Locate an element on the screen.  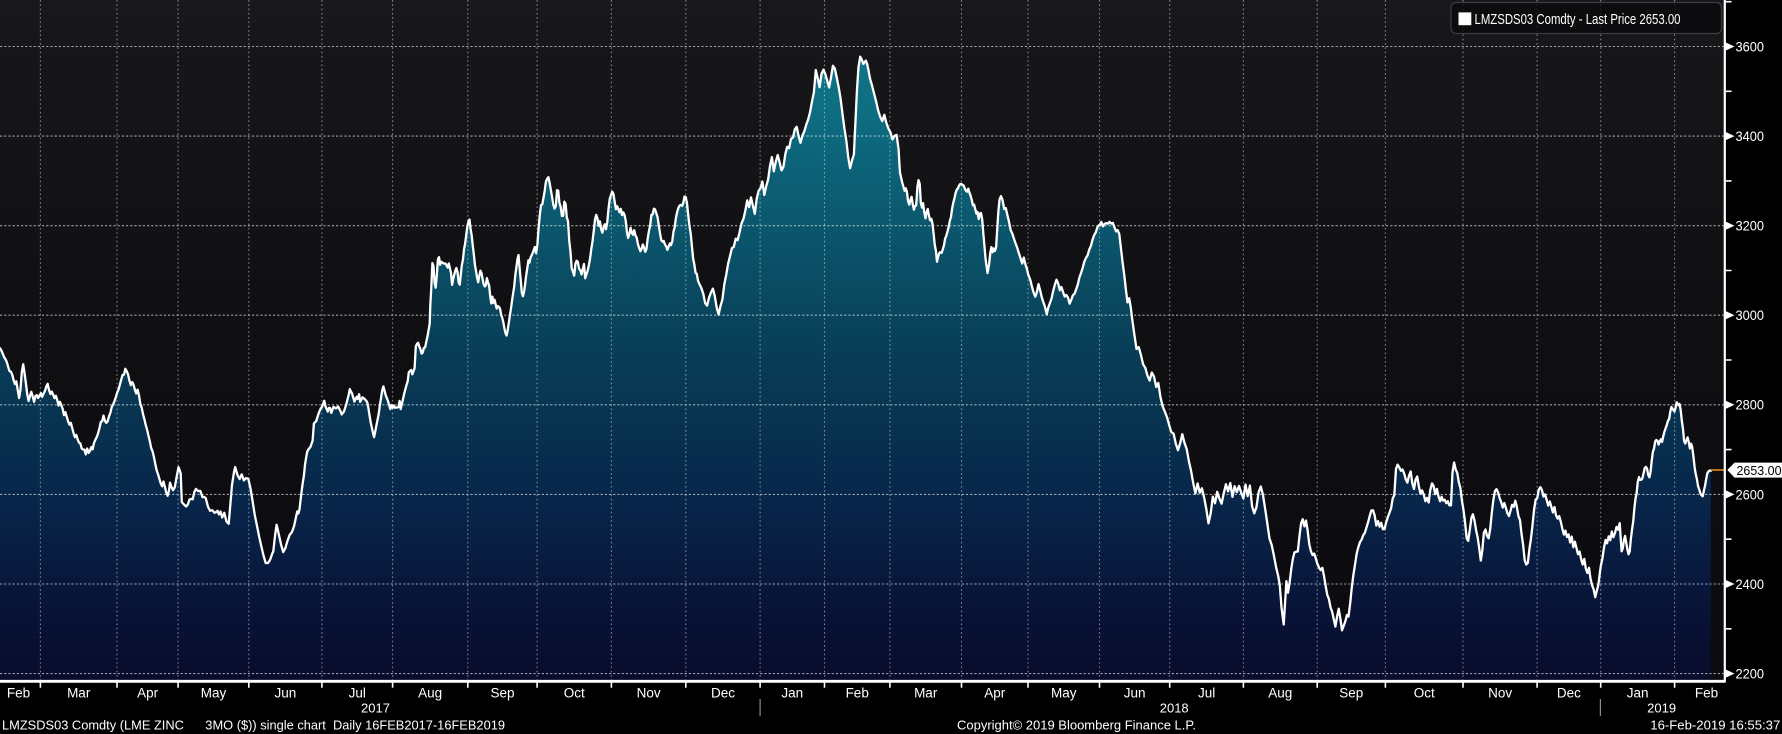
svg-text: 2800 is located at coordinates (1750, 405).